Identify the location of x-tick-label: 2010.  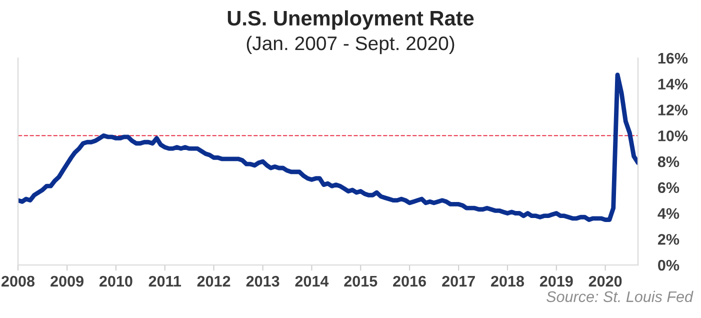
(115, 281).